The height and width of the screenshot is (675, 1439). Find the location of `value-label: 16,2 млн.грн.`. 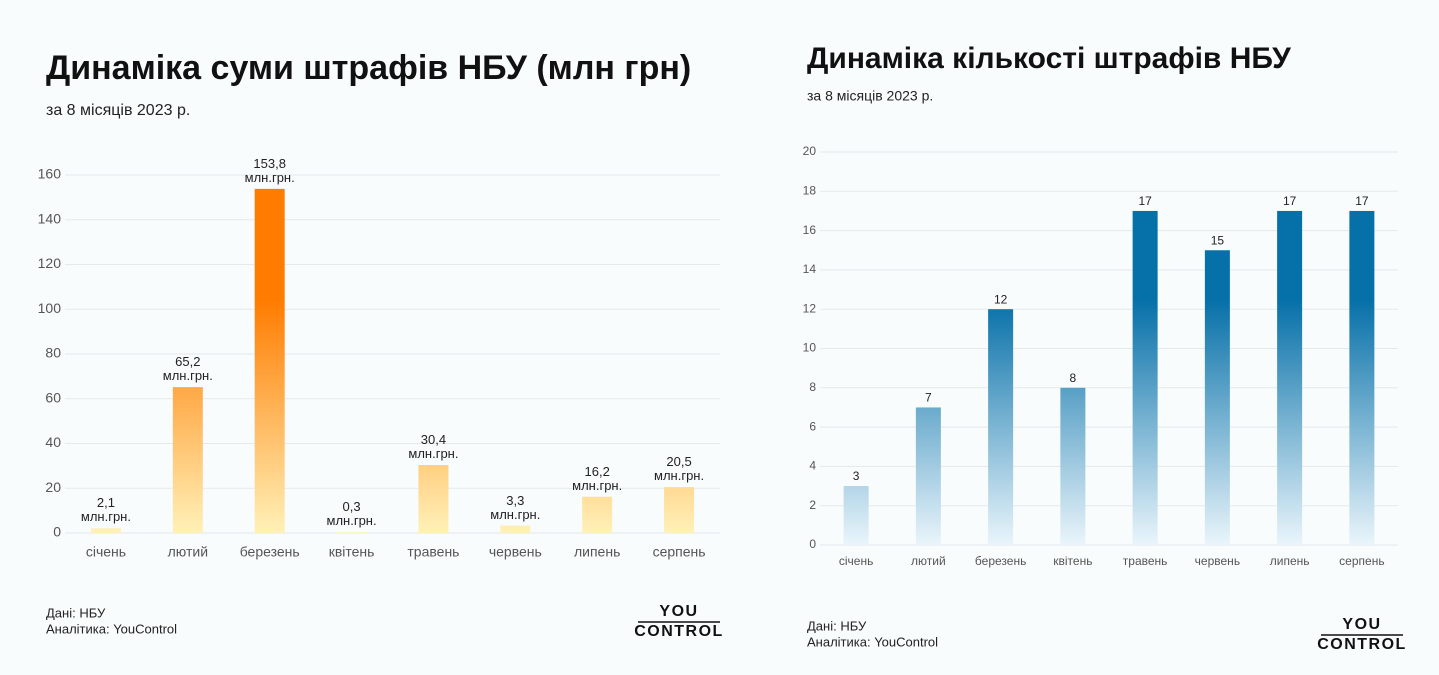

value-label: 16,2 млн.грн. is located at coordinates (597, 478).